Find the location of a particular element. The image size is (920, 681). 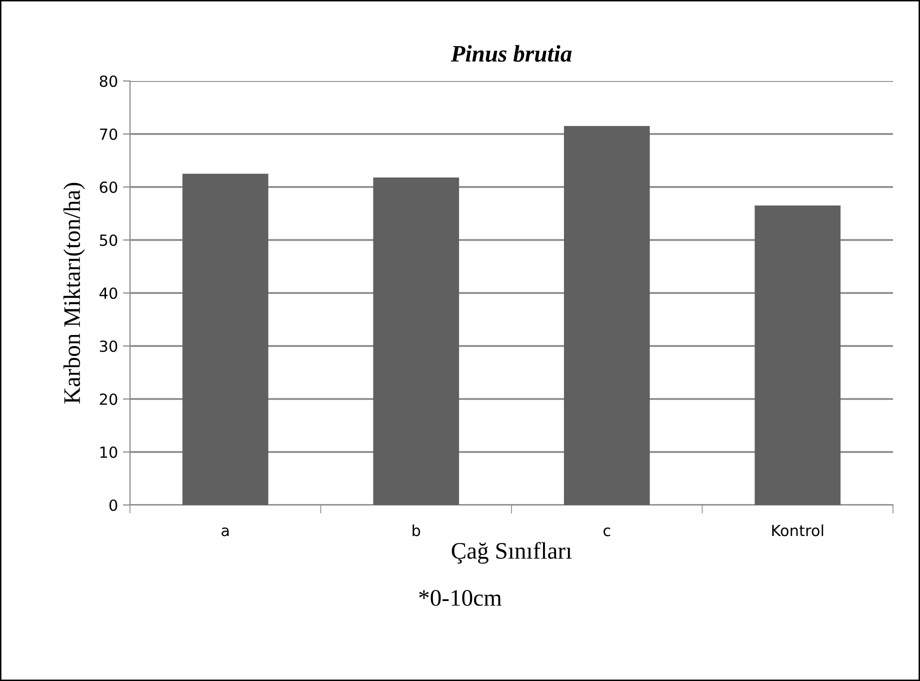

y-tick-label: 60 is located at coordinates (109, 187).